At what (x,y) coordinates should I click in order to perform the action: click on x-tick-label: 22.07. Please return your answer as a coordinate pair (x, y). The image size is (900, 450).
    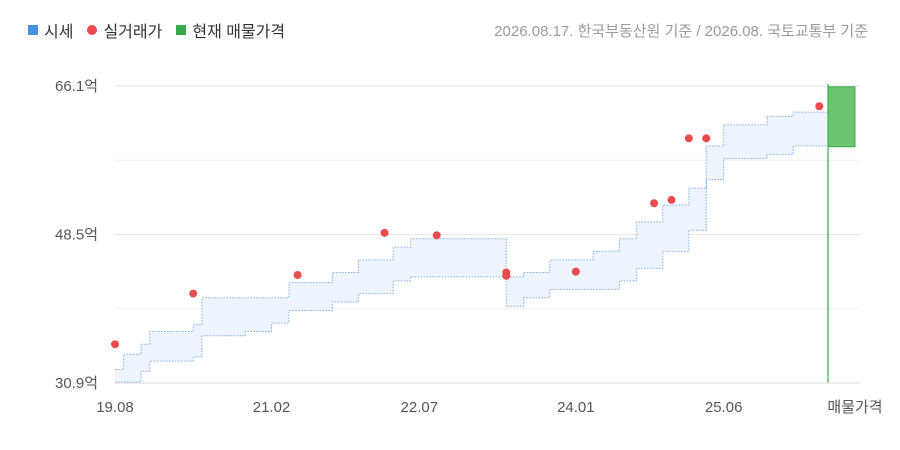
    Looking at the image, I should click on (420, 407).